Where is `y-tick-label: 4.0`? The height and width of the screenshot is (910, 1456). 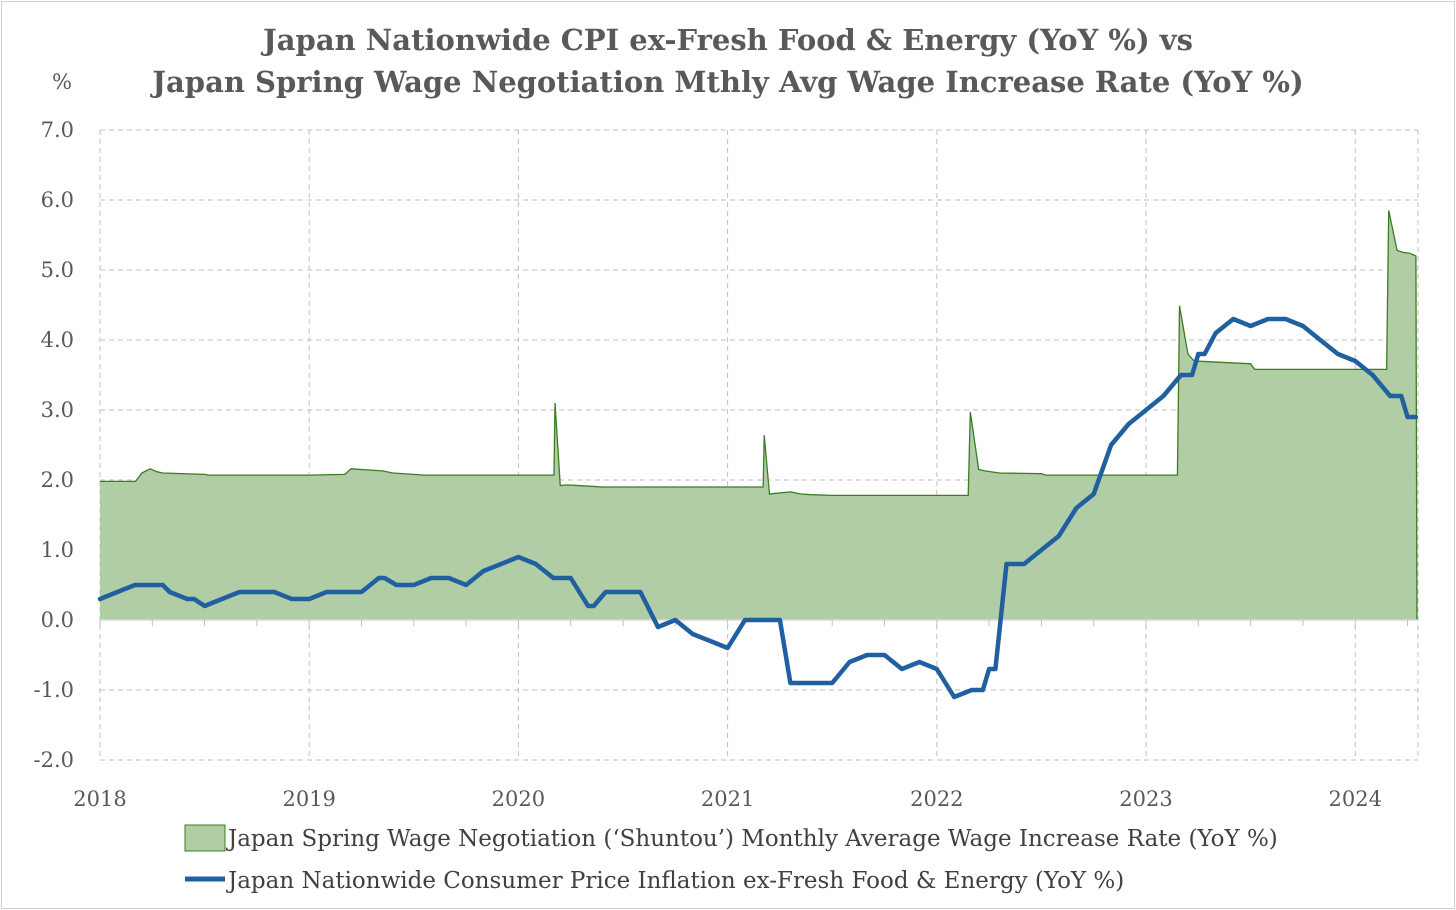 y-tick-label: 4.0 is located at coordinates (57, 340).